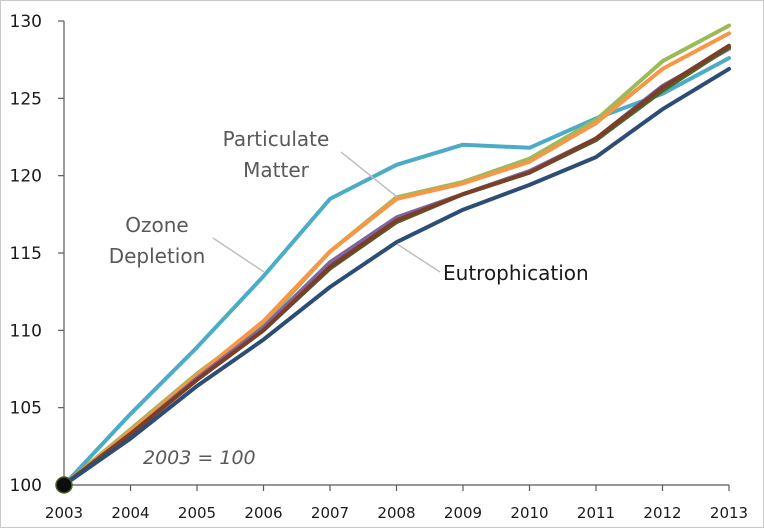 This screenshot has height=528, width=764. Describe the element at coordinates (26, 409) in the screenshot. I see `y-tick-label: 105` at that location.